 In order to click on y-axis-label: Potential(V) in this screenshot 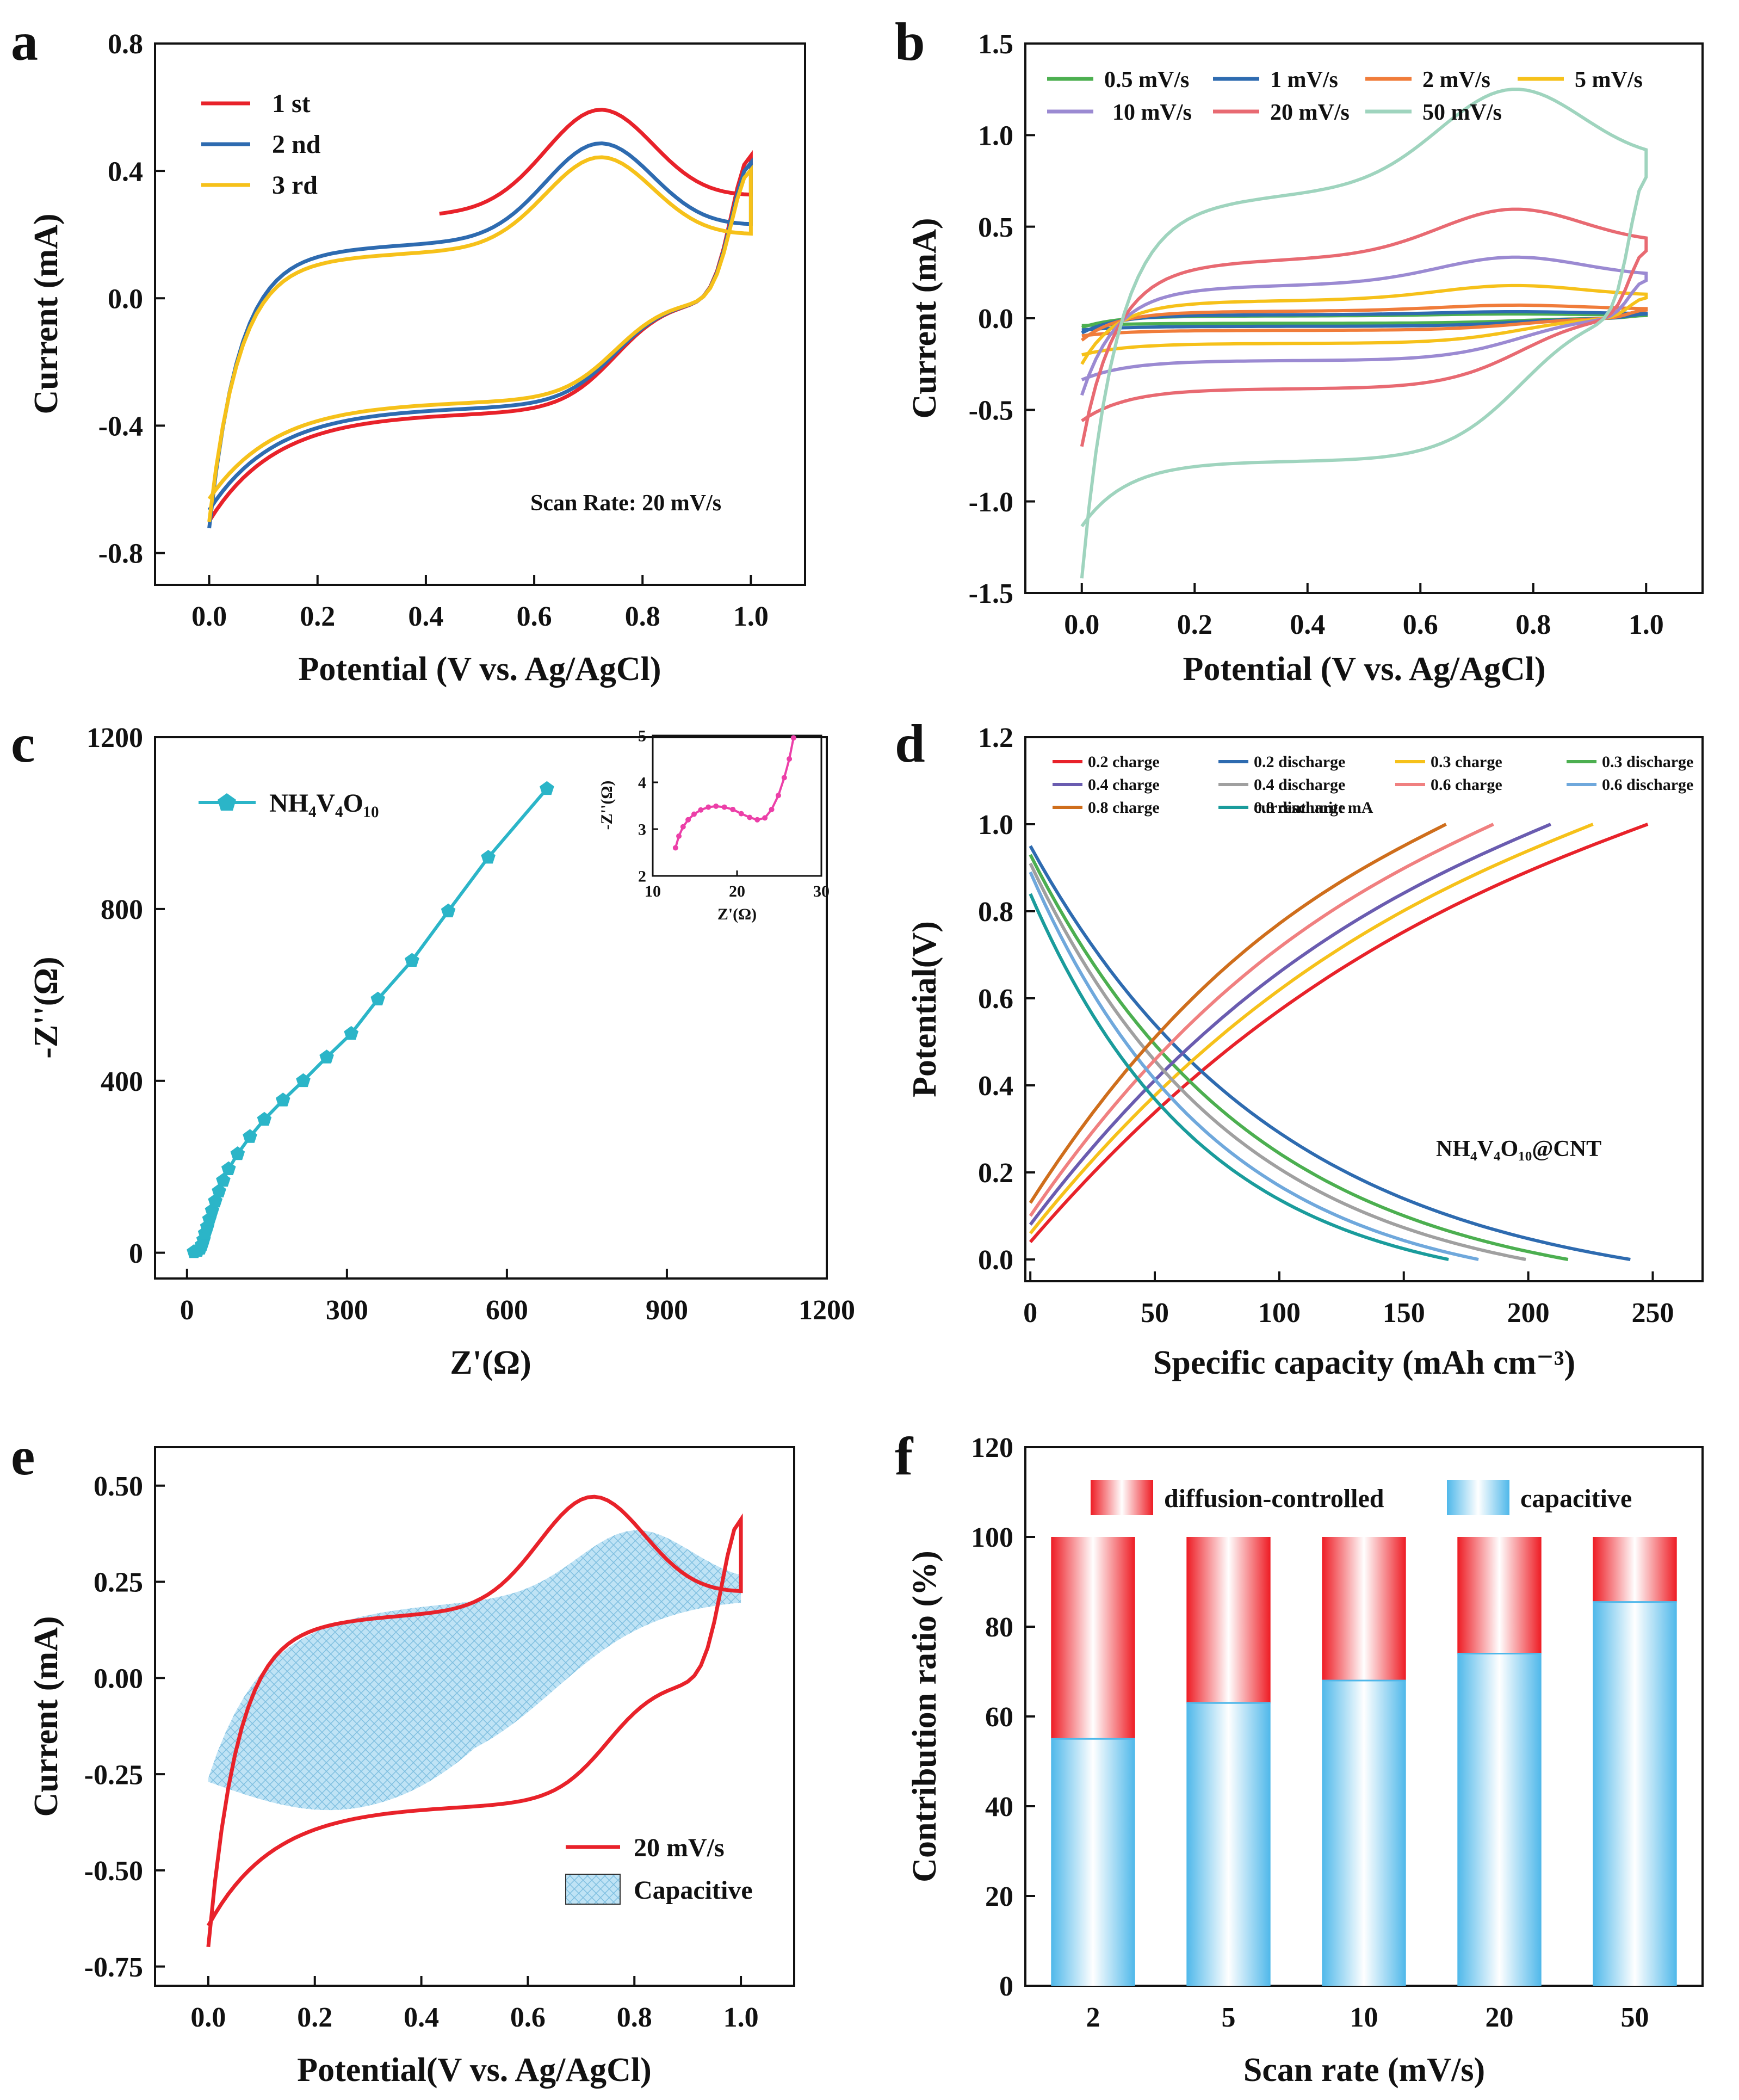, I will do `click(924, 1009)`.